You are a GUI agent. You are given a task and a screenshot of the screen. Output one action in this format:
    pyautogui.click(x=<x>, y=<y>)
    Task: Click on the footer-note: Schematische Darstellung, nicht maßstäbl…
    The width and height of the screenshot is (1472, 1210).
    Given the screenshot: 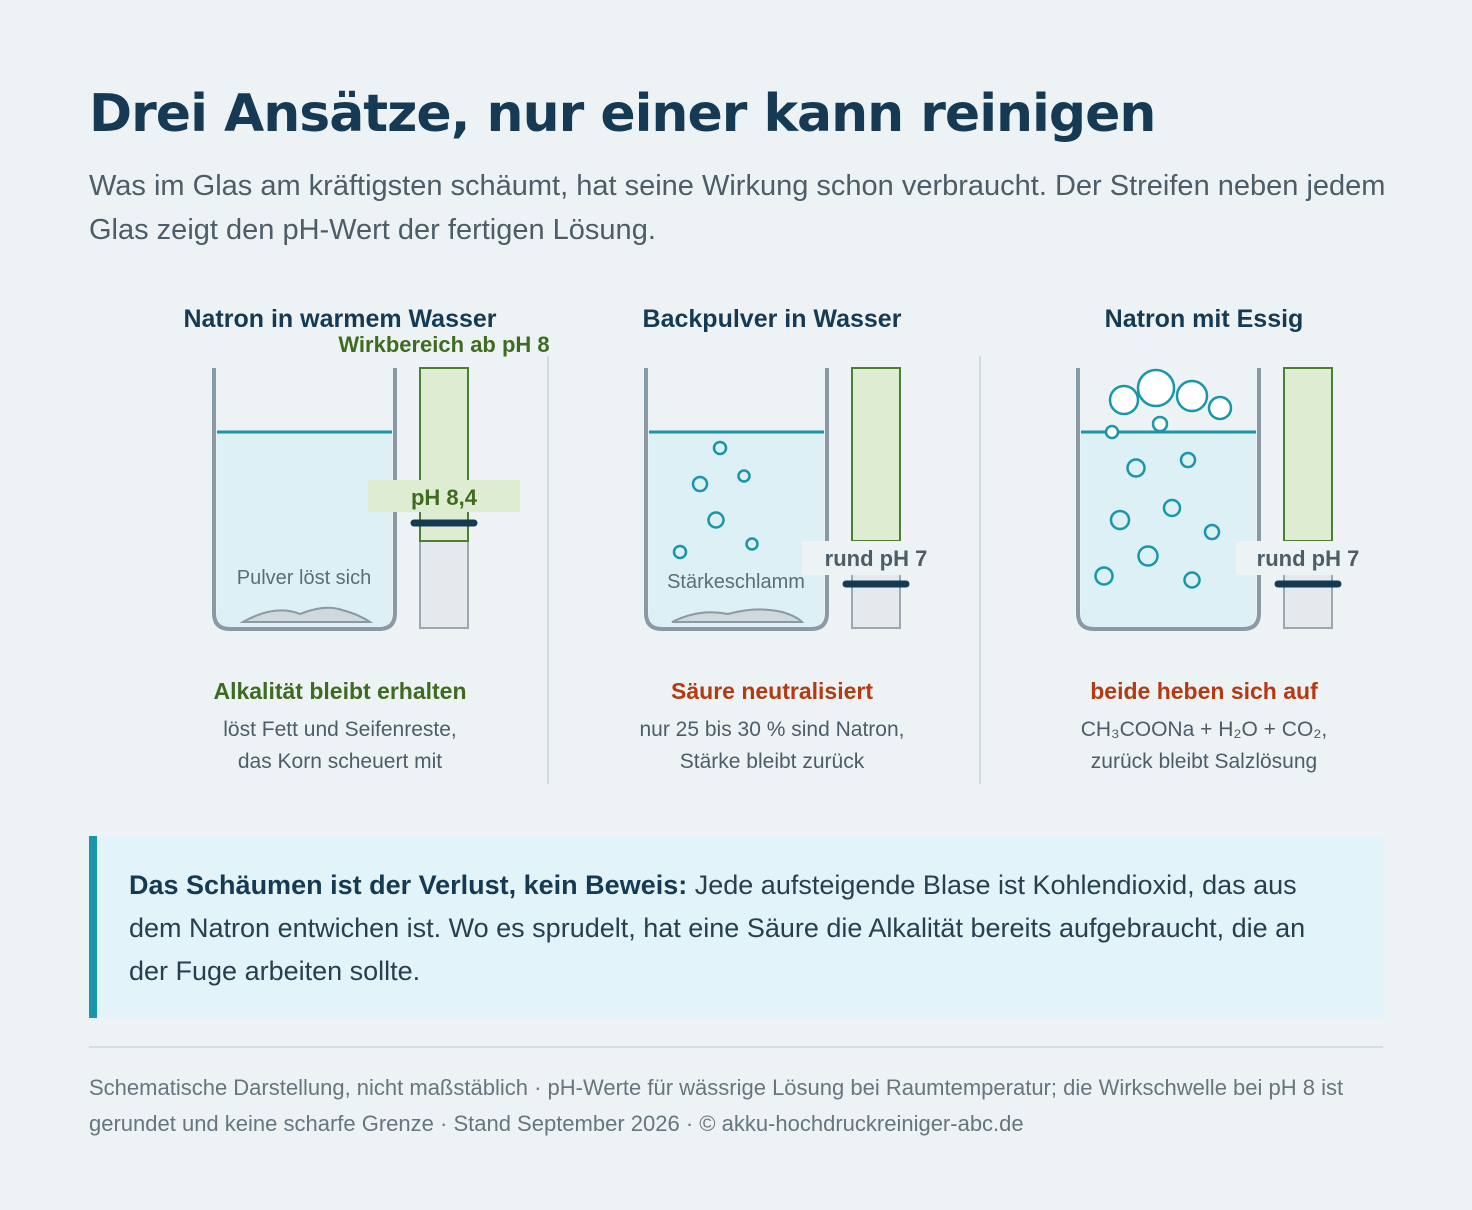 What is the action you would take?
    pyautogui.click(x=716, y=1105)
    